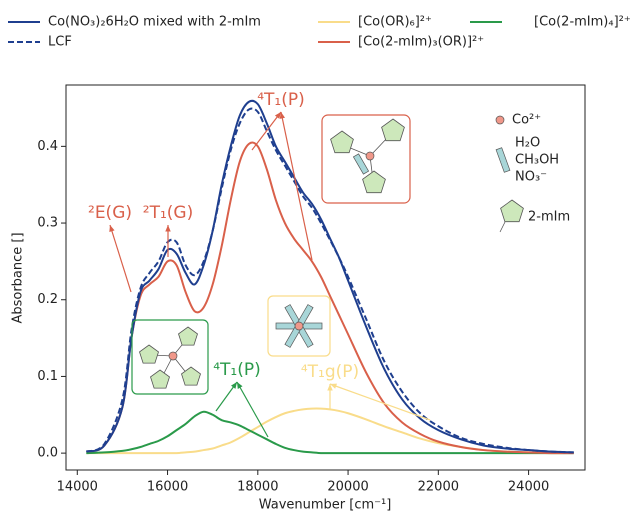  Describe the element at coordinates (77, 487) in the screenshot. I see `x-tick-label: 14000` at that location.